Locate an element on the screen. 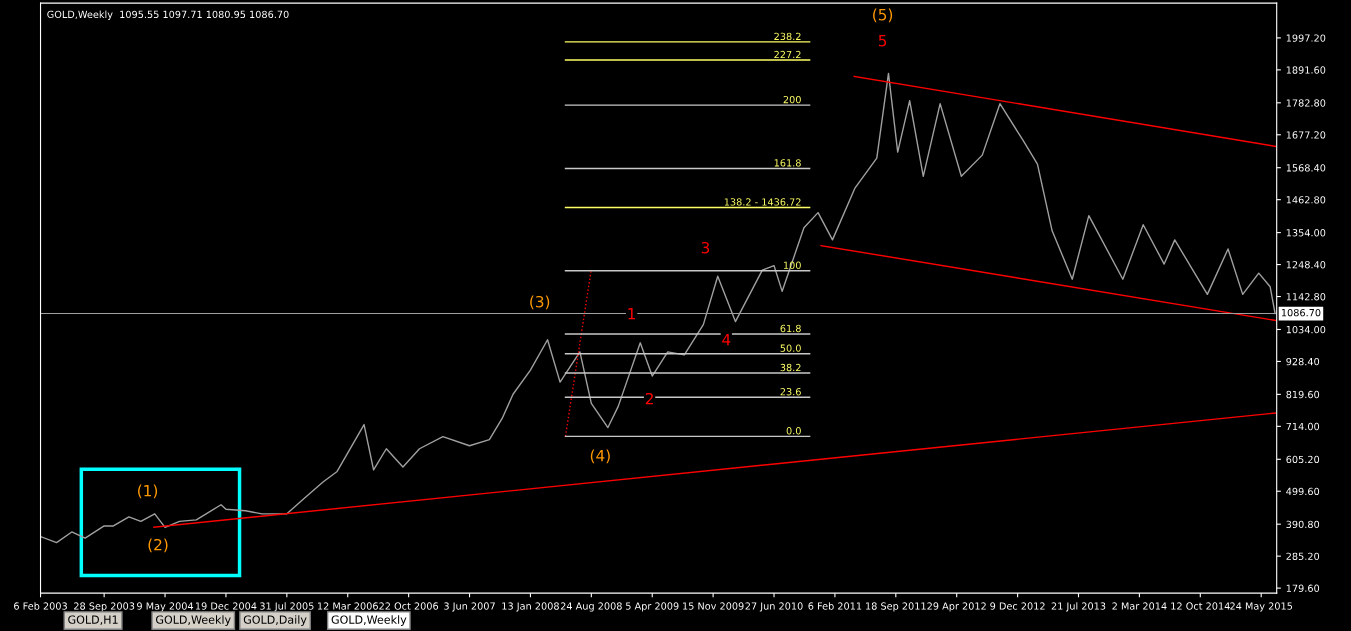 The height and width of the screenshot is (631, 1351). y-tick-label: 1462.80 is located at coordinates (1306, 200).